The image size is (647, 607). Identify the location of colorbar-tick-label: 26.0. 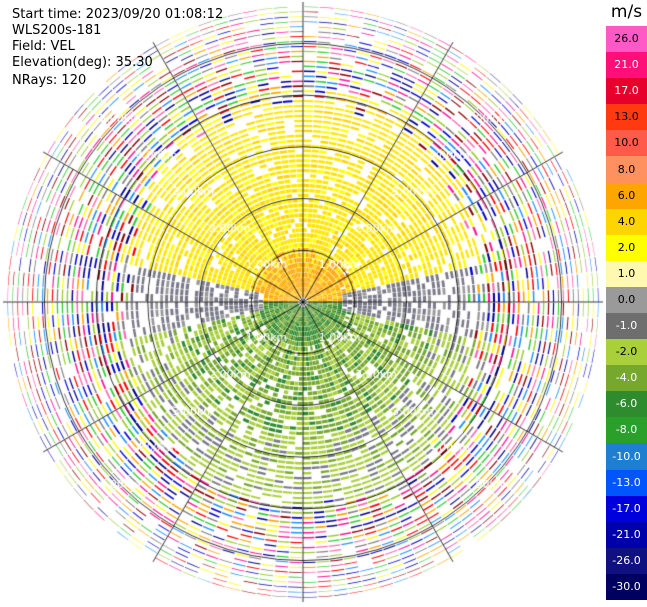
(626, 39).